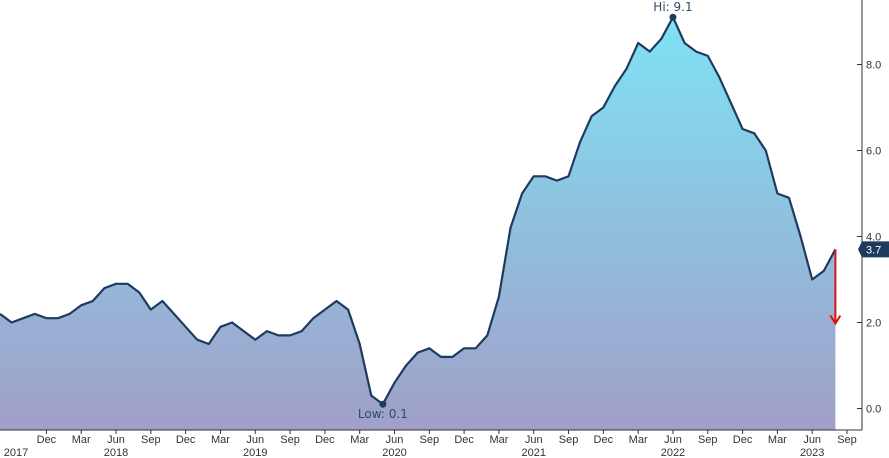 This screenshot has width=889, height=458. I want to click on y-tick-label: 8.0, so click(873, 66).